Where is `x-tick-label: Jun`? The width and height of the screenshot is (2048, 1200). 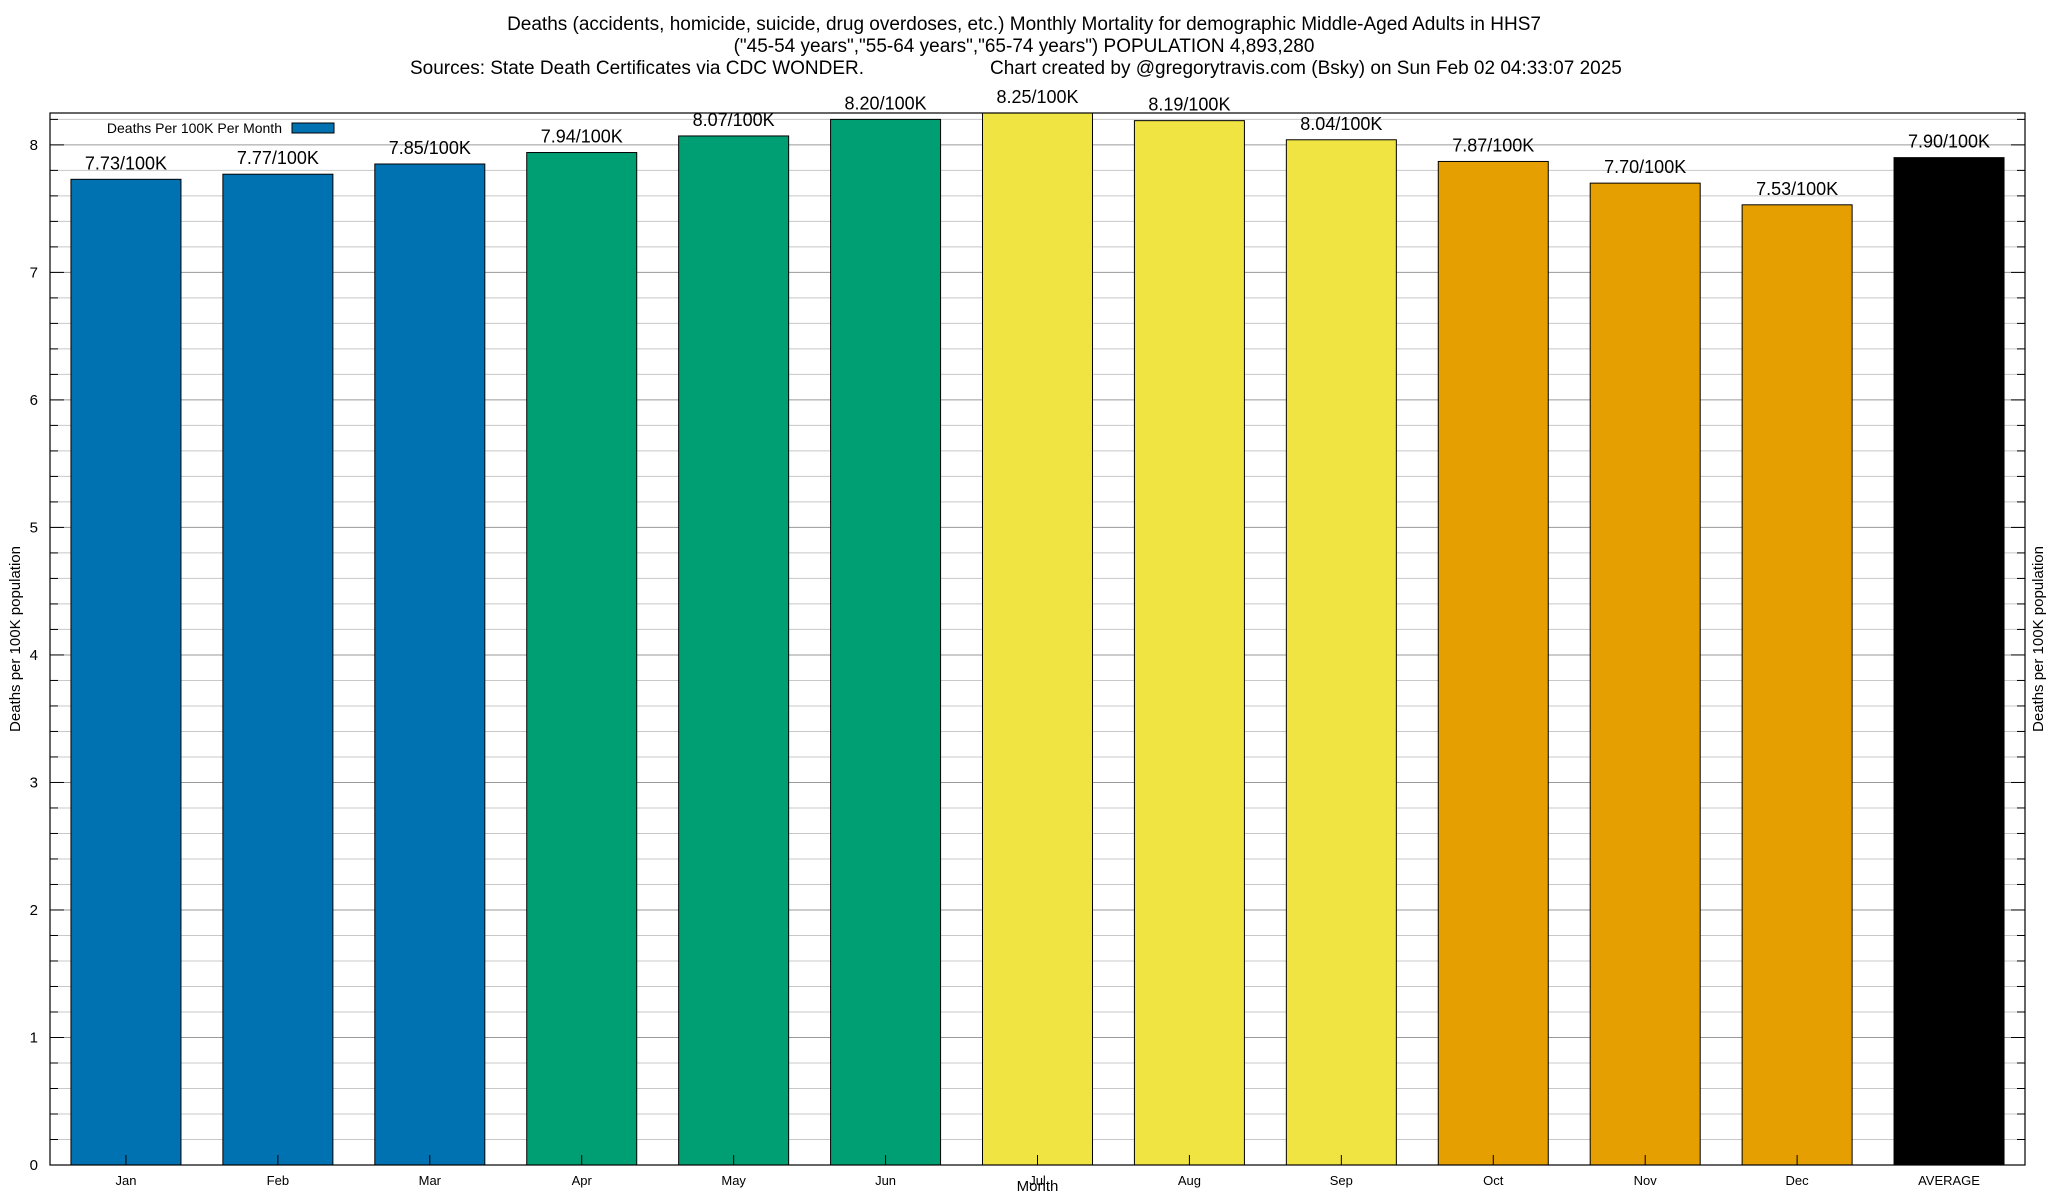 x-tick-label: Jun is located at coordinates (885, 1180).